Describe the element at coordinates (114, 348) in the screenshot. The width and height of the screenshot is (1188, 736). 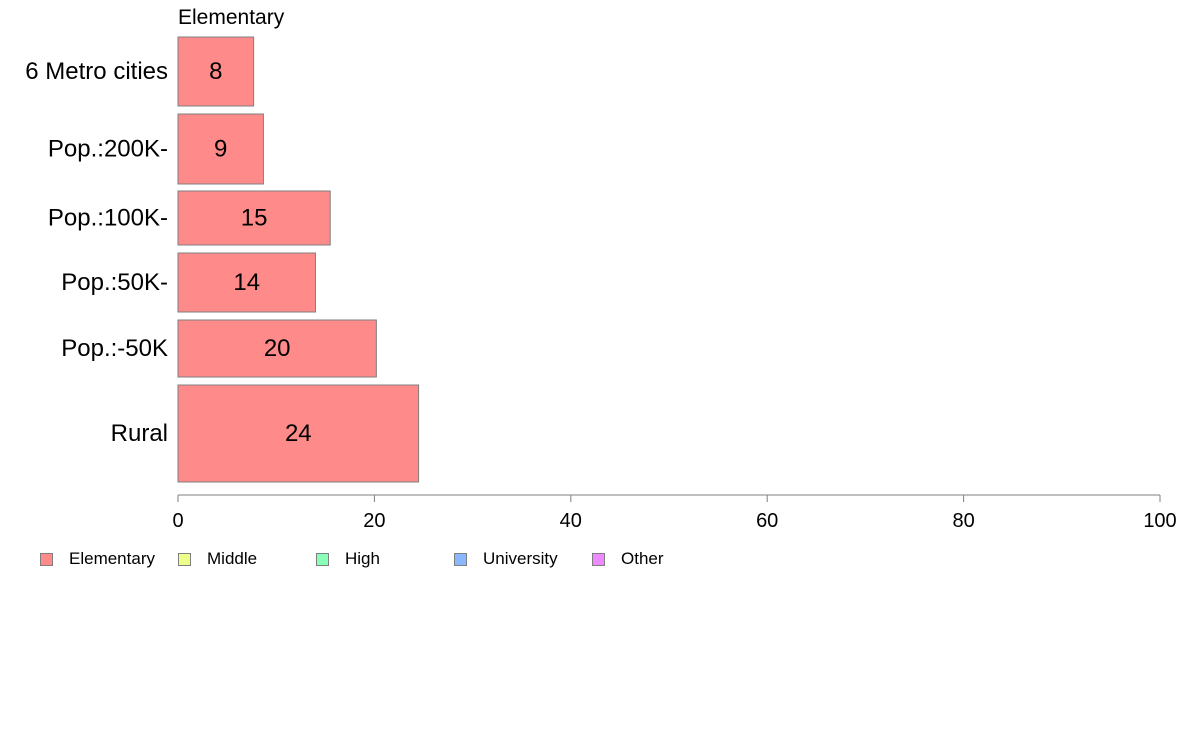
I see `category-label: Pop.:-50K` at that location.